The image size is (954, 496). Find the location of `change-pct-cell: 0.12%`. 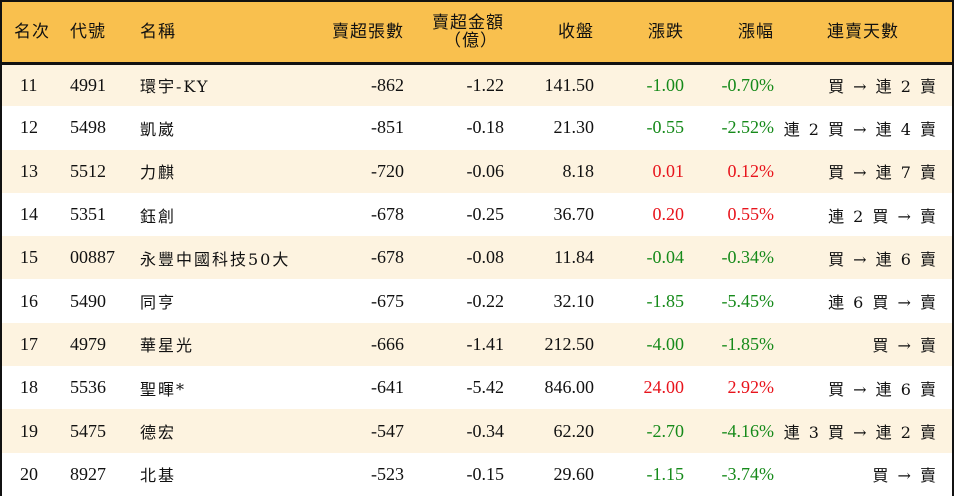

change-pct-cell: 0.12% is located at coordinates (751, 170).